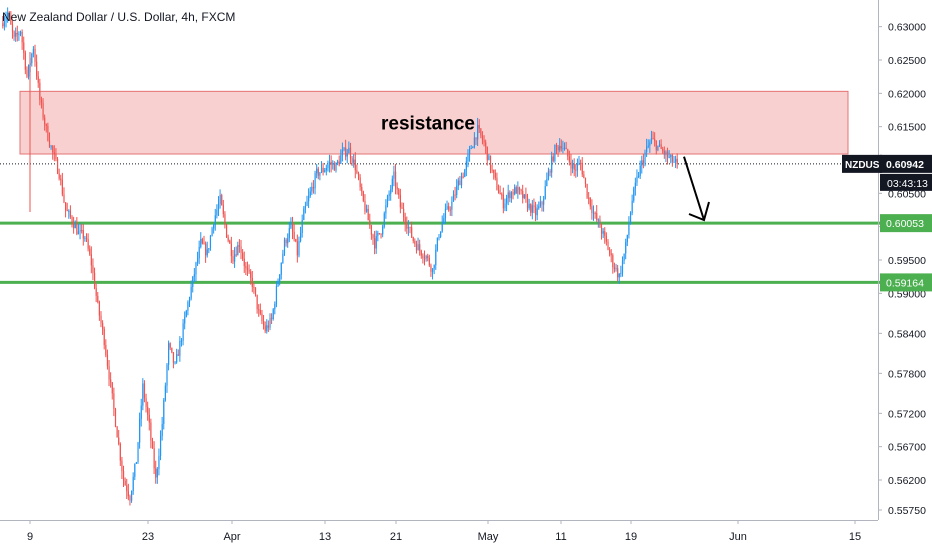 This screenshot has height=555, width=932. What do you see at coordinates (906, 182) in the screenshot?
I see `countdown-badge` at bounding box center [906, 182].